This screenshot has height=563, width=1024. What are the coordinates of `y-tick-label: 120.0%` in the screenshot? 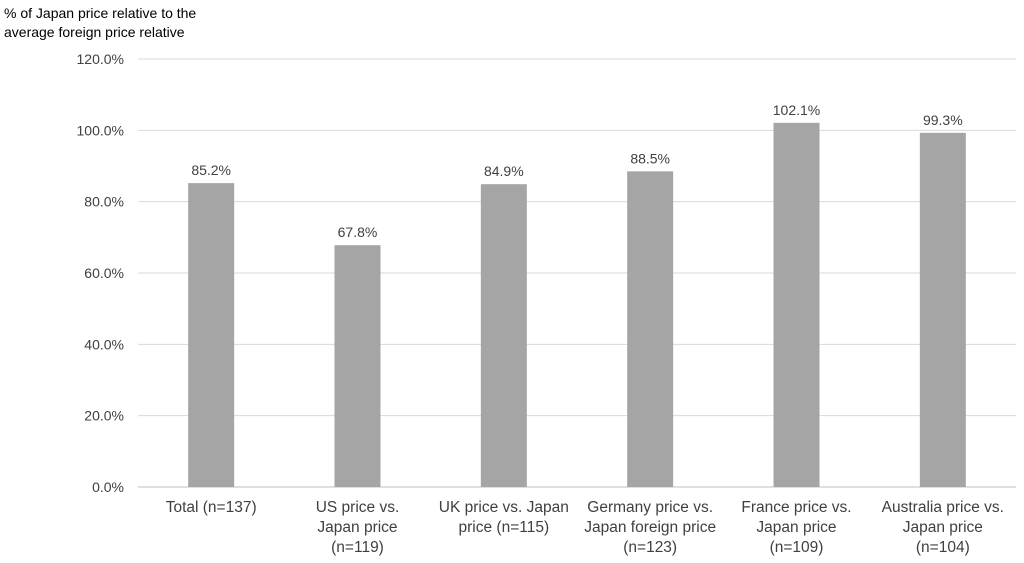 It's located at (100, 59).